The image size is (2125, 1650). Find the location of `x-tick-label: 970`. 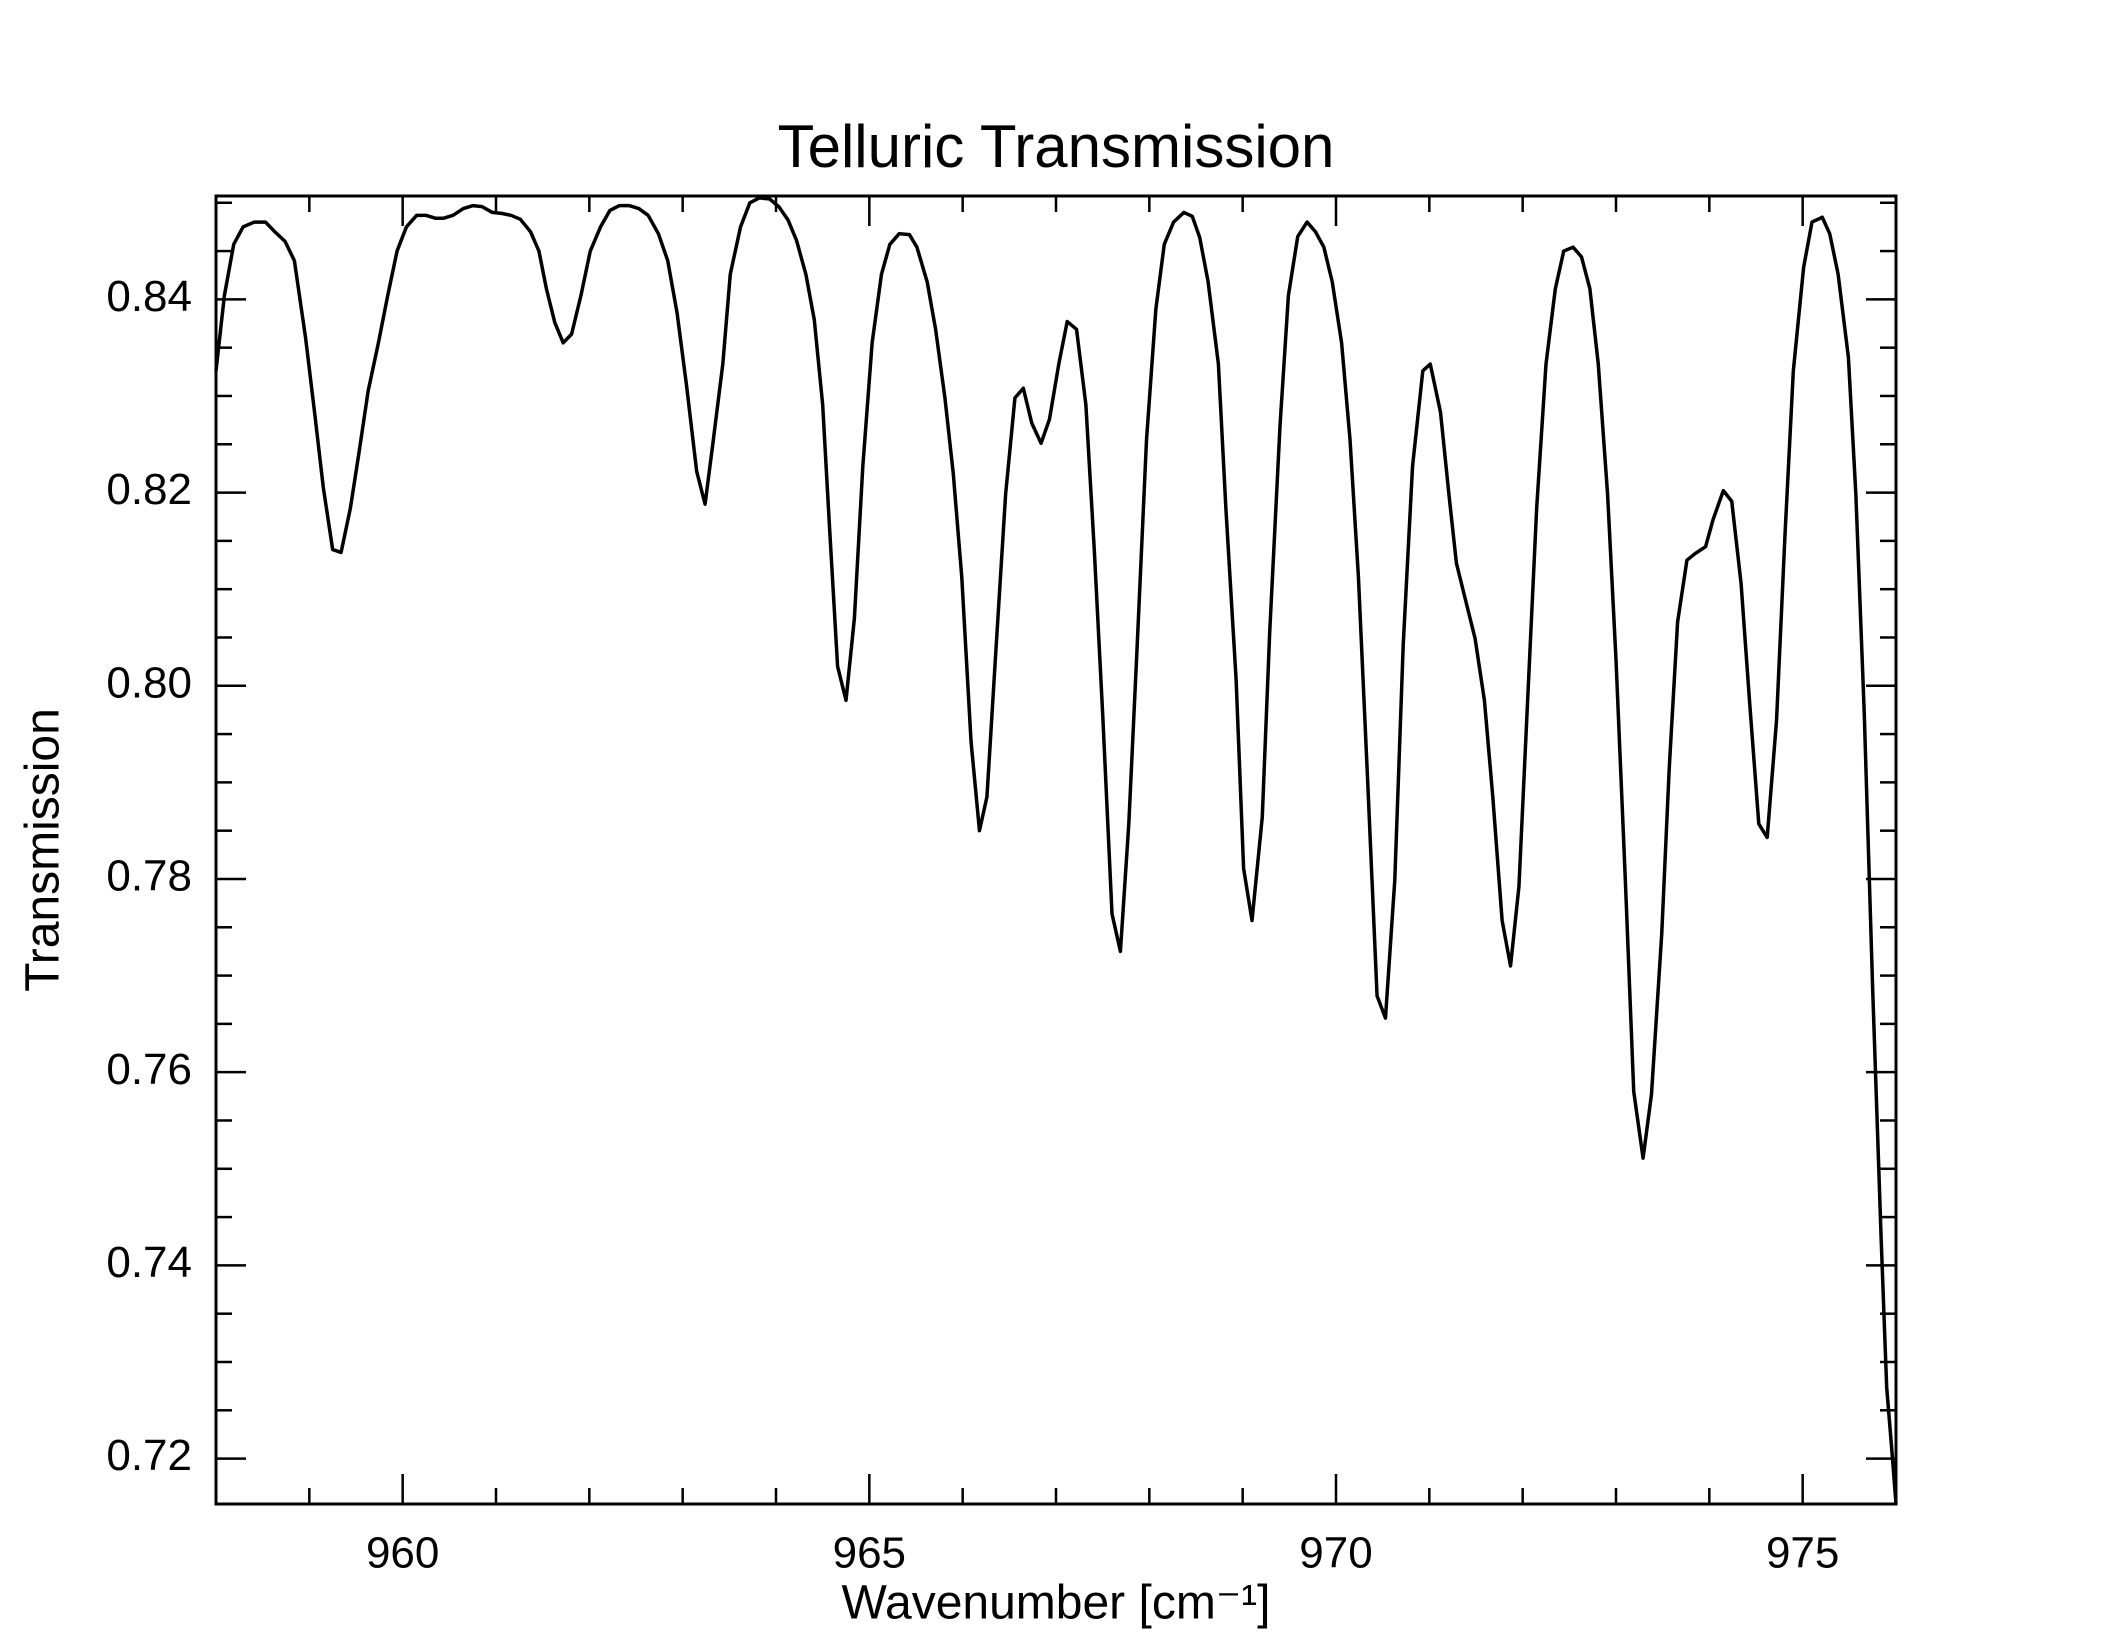

x-tick-label: 970 is located at coordinates (1335, 1553).